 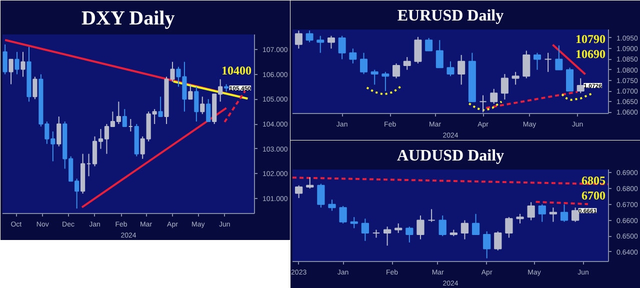 I want to click on annotation: 10690, so click(x=591, y=53).